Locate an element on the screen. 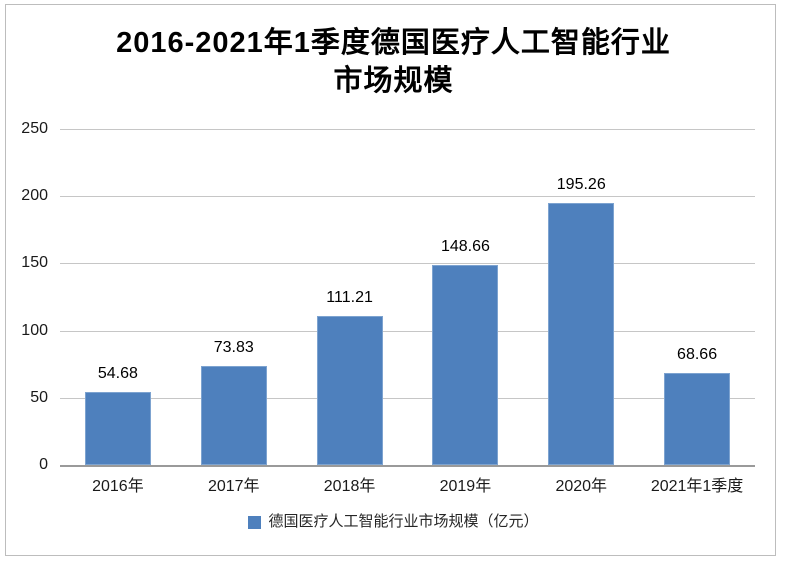  legend: 德国医疗人工智能行业市场规模（亿元） is located at coordinates (393, 522).